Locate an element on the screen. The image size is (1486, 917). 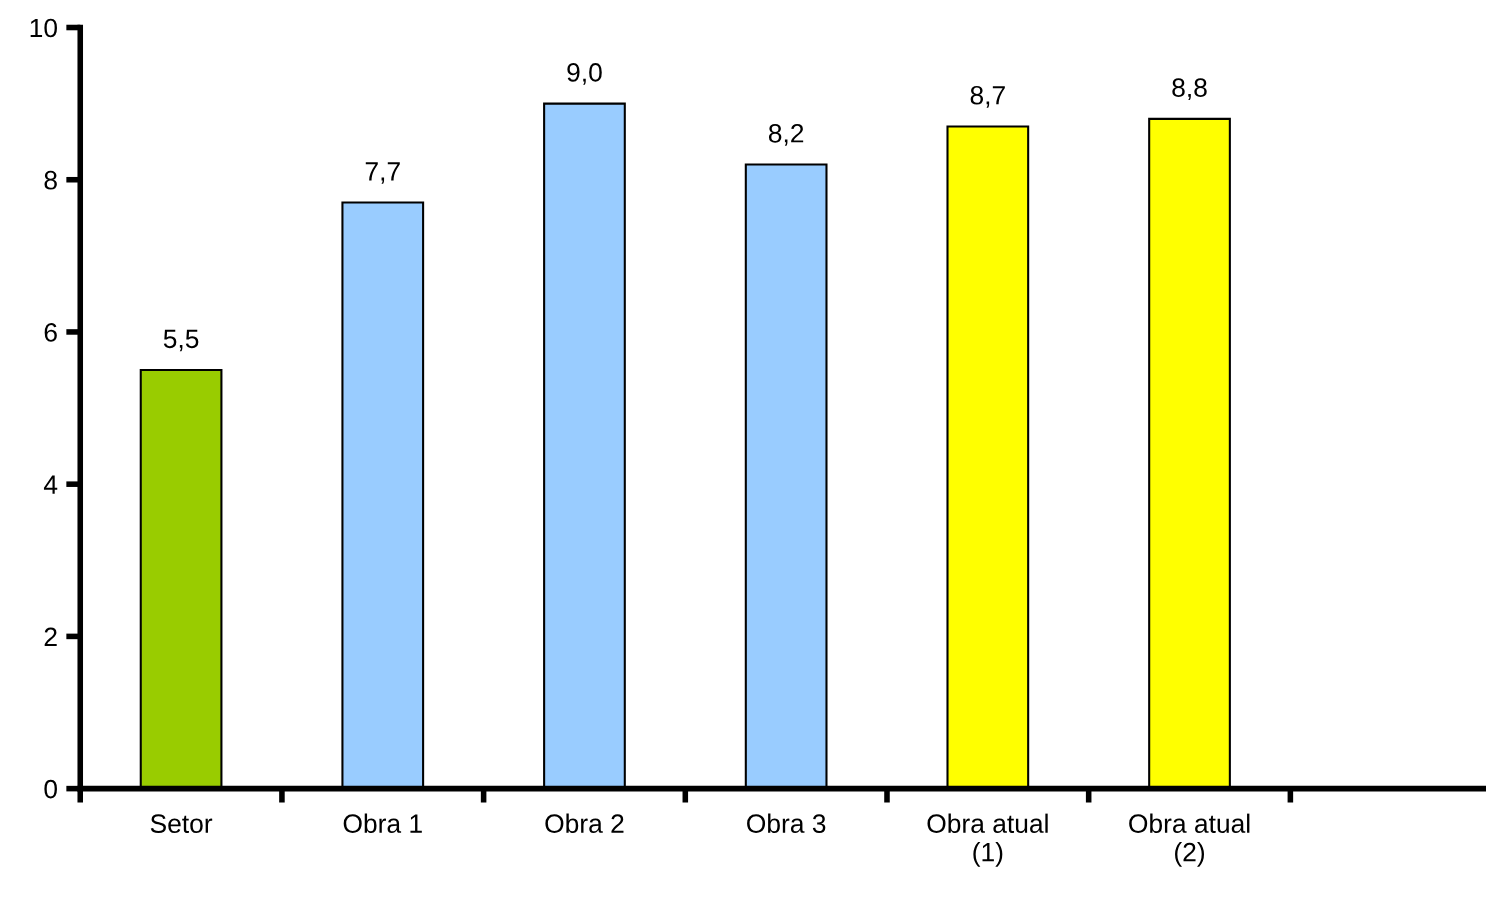
data-label: 9,0 is located at coordinates (584, 74).